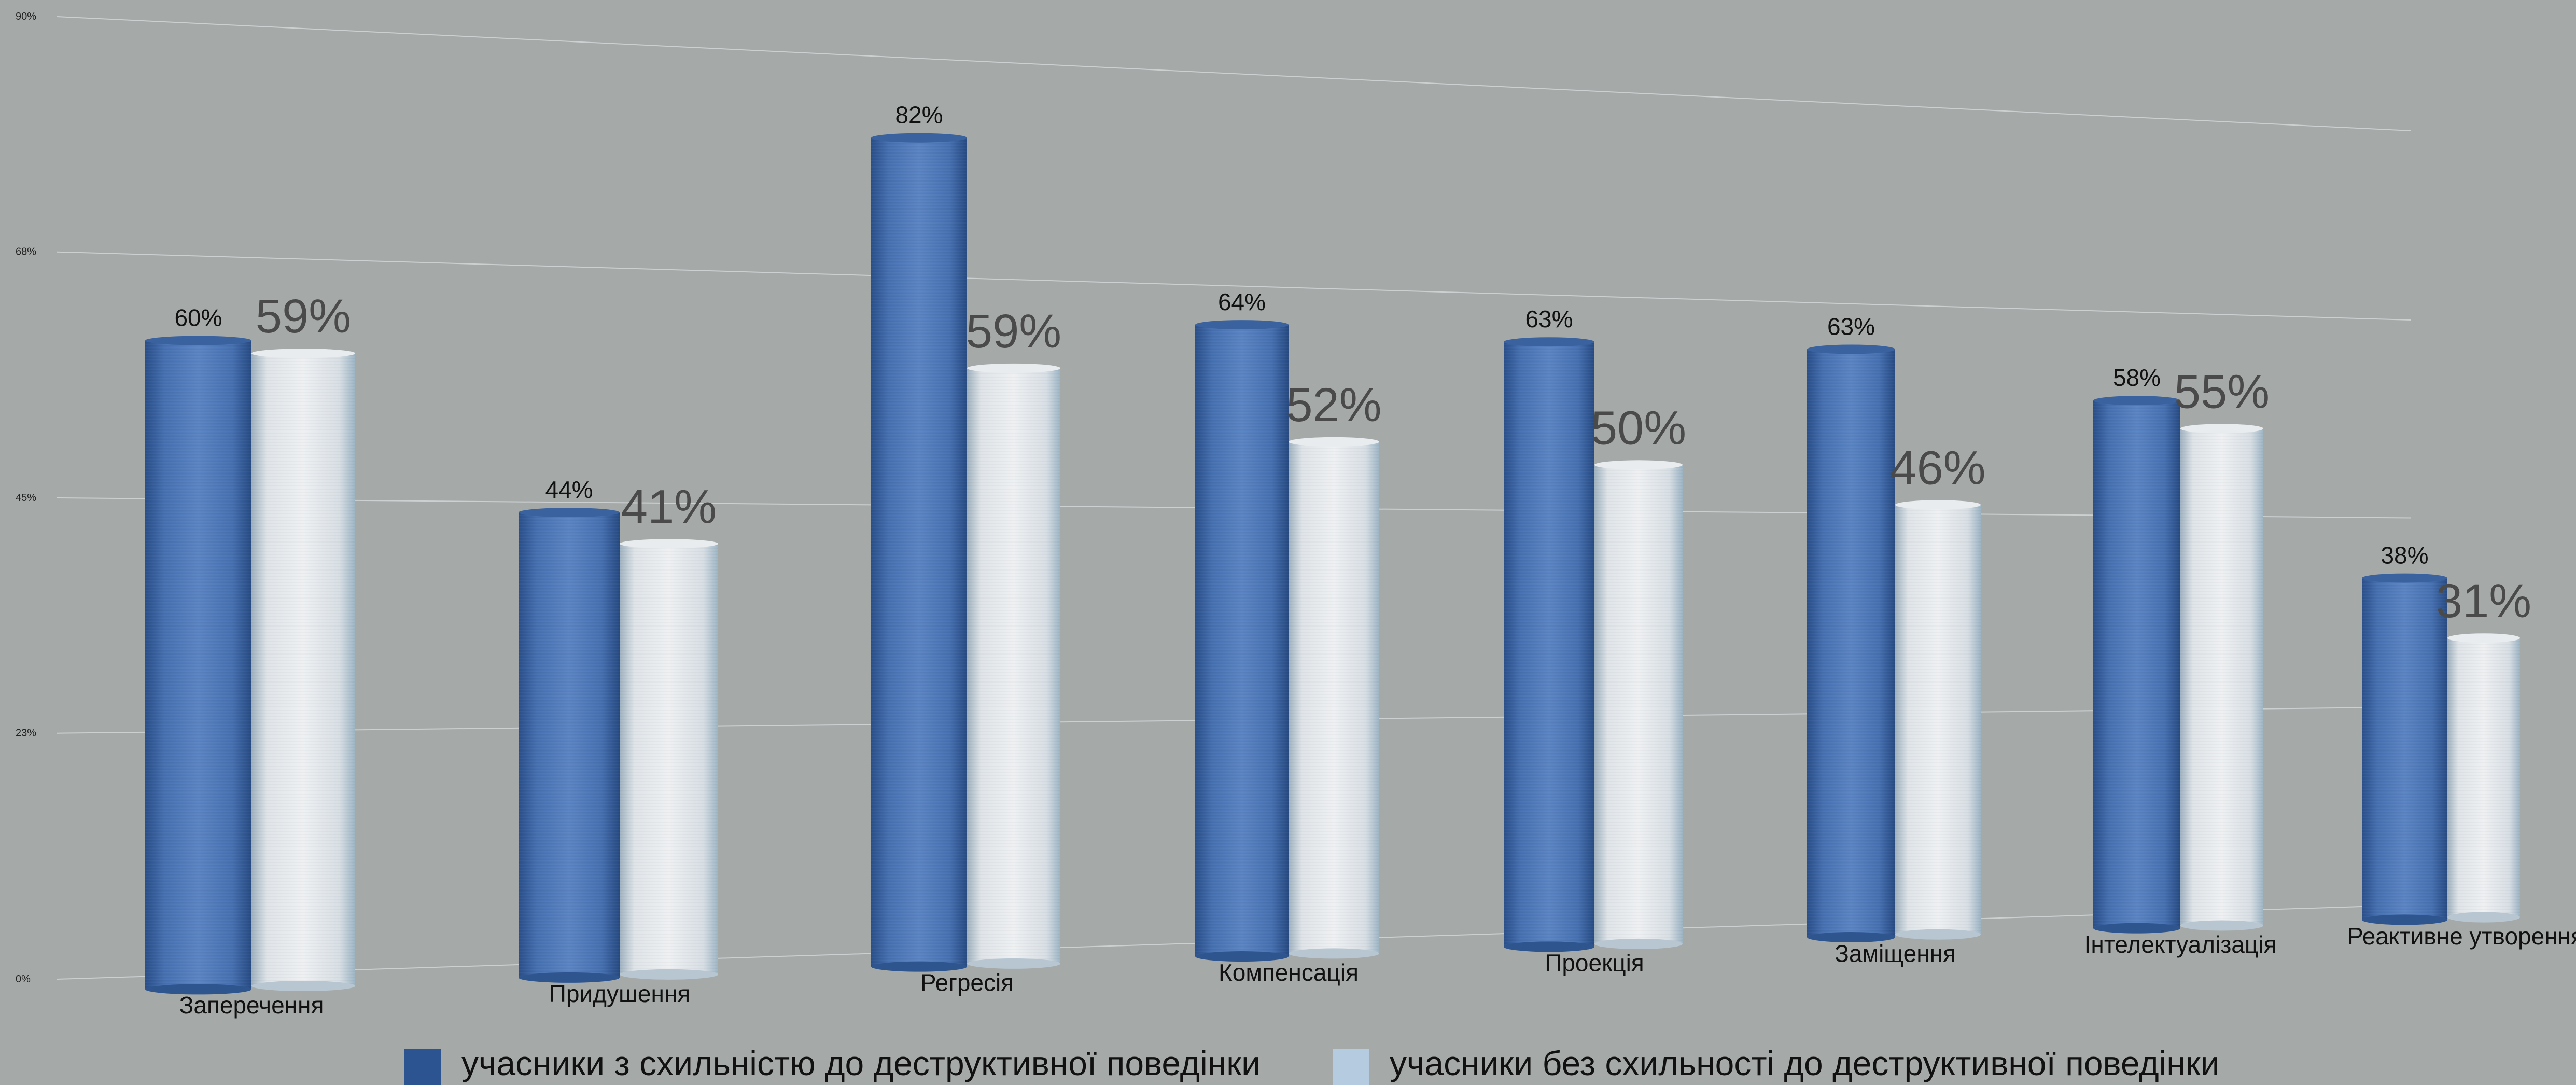 This screenshot has width=2576, height=1085. Describe the element at coordinates (1594, 963) in the screenshot. I see `category-label: Проекція` at that location.